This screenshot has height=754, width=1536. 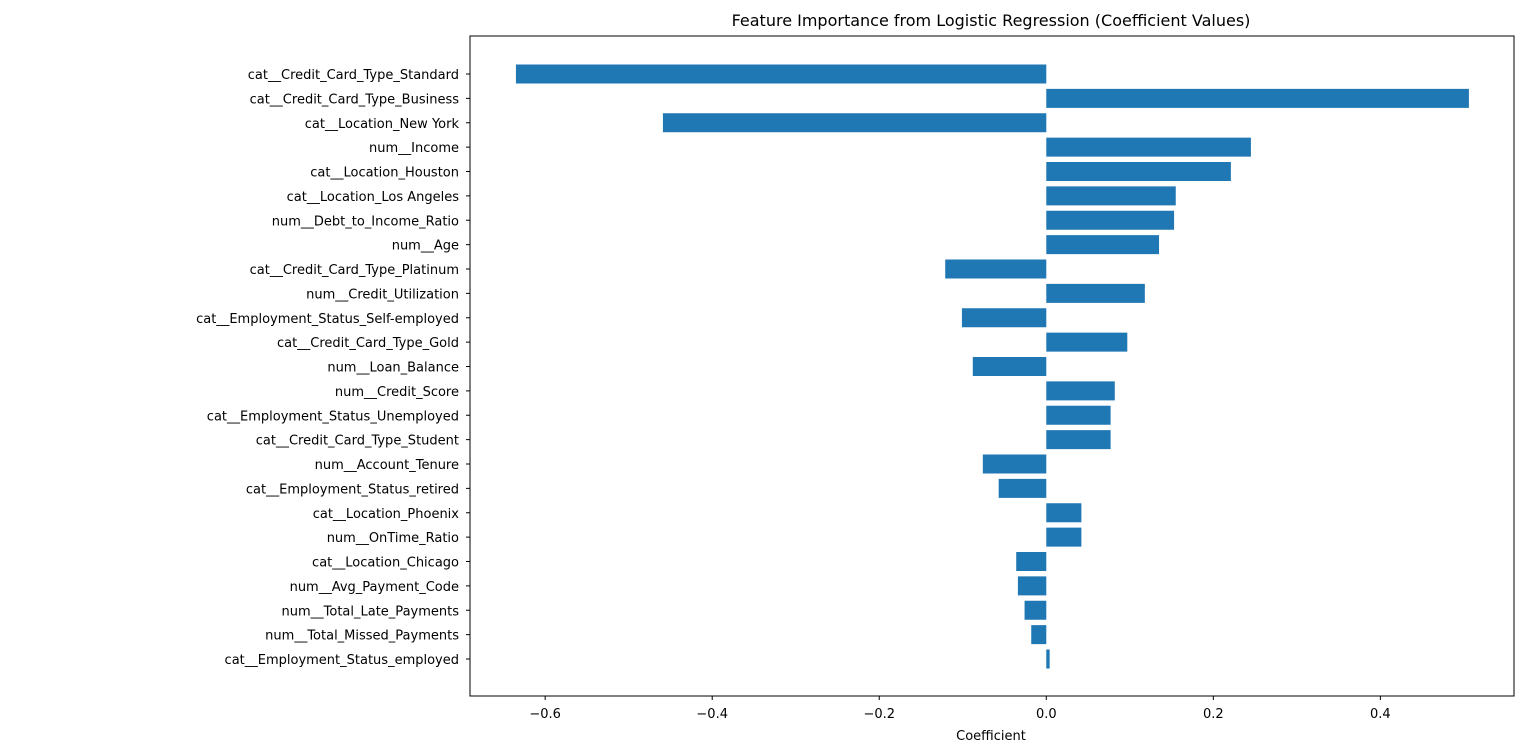 I want to click on y-tick-label: num__Account_Tenure, so click(x=387, y=465).